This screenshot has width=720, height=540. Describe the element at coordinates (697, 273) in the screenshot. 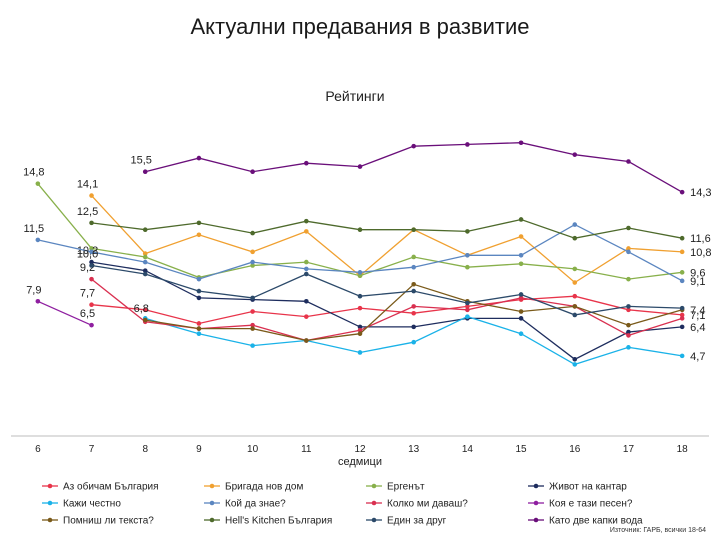

I see `data-label: 9,6` at that location.